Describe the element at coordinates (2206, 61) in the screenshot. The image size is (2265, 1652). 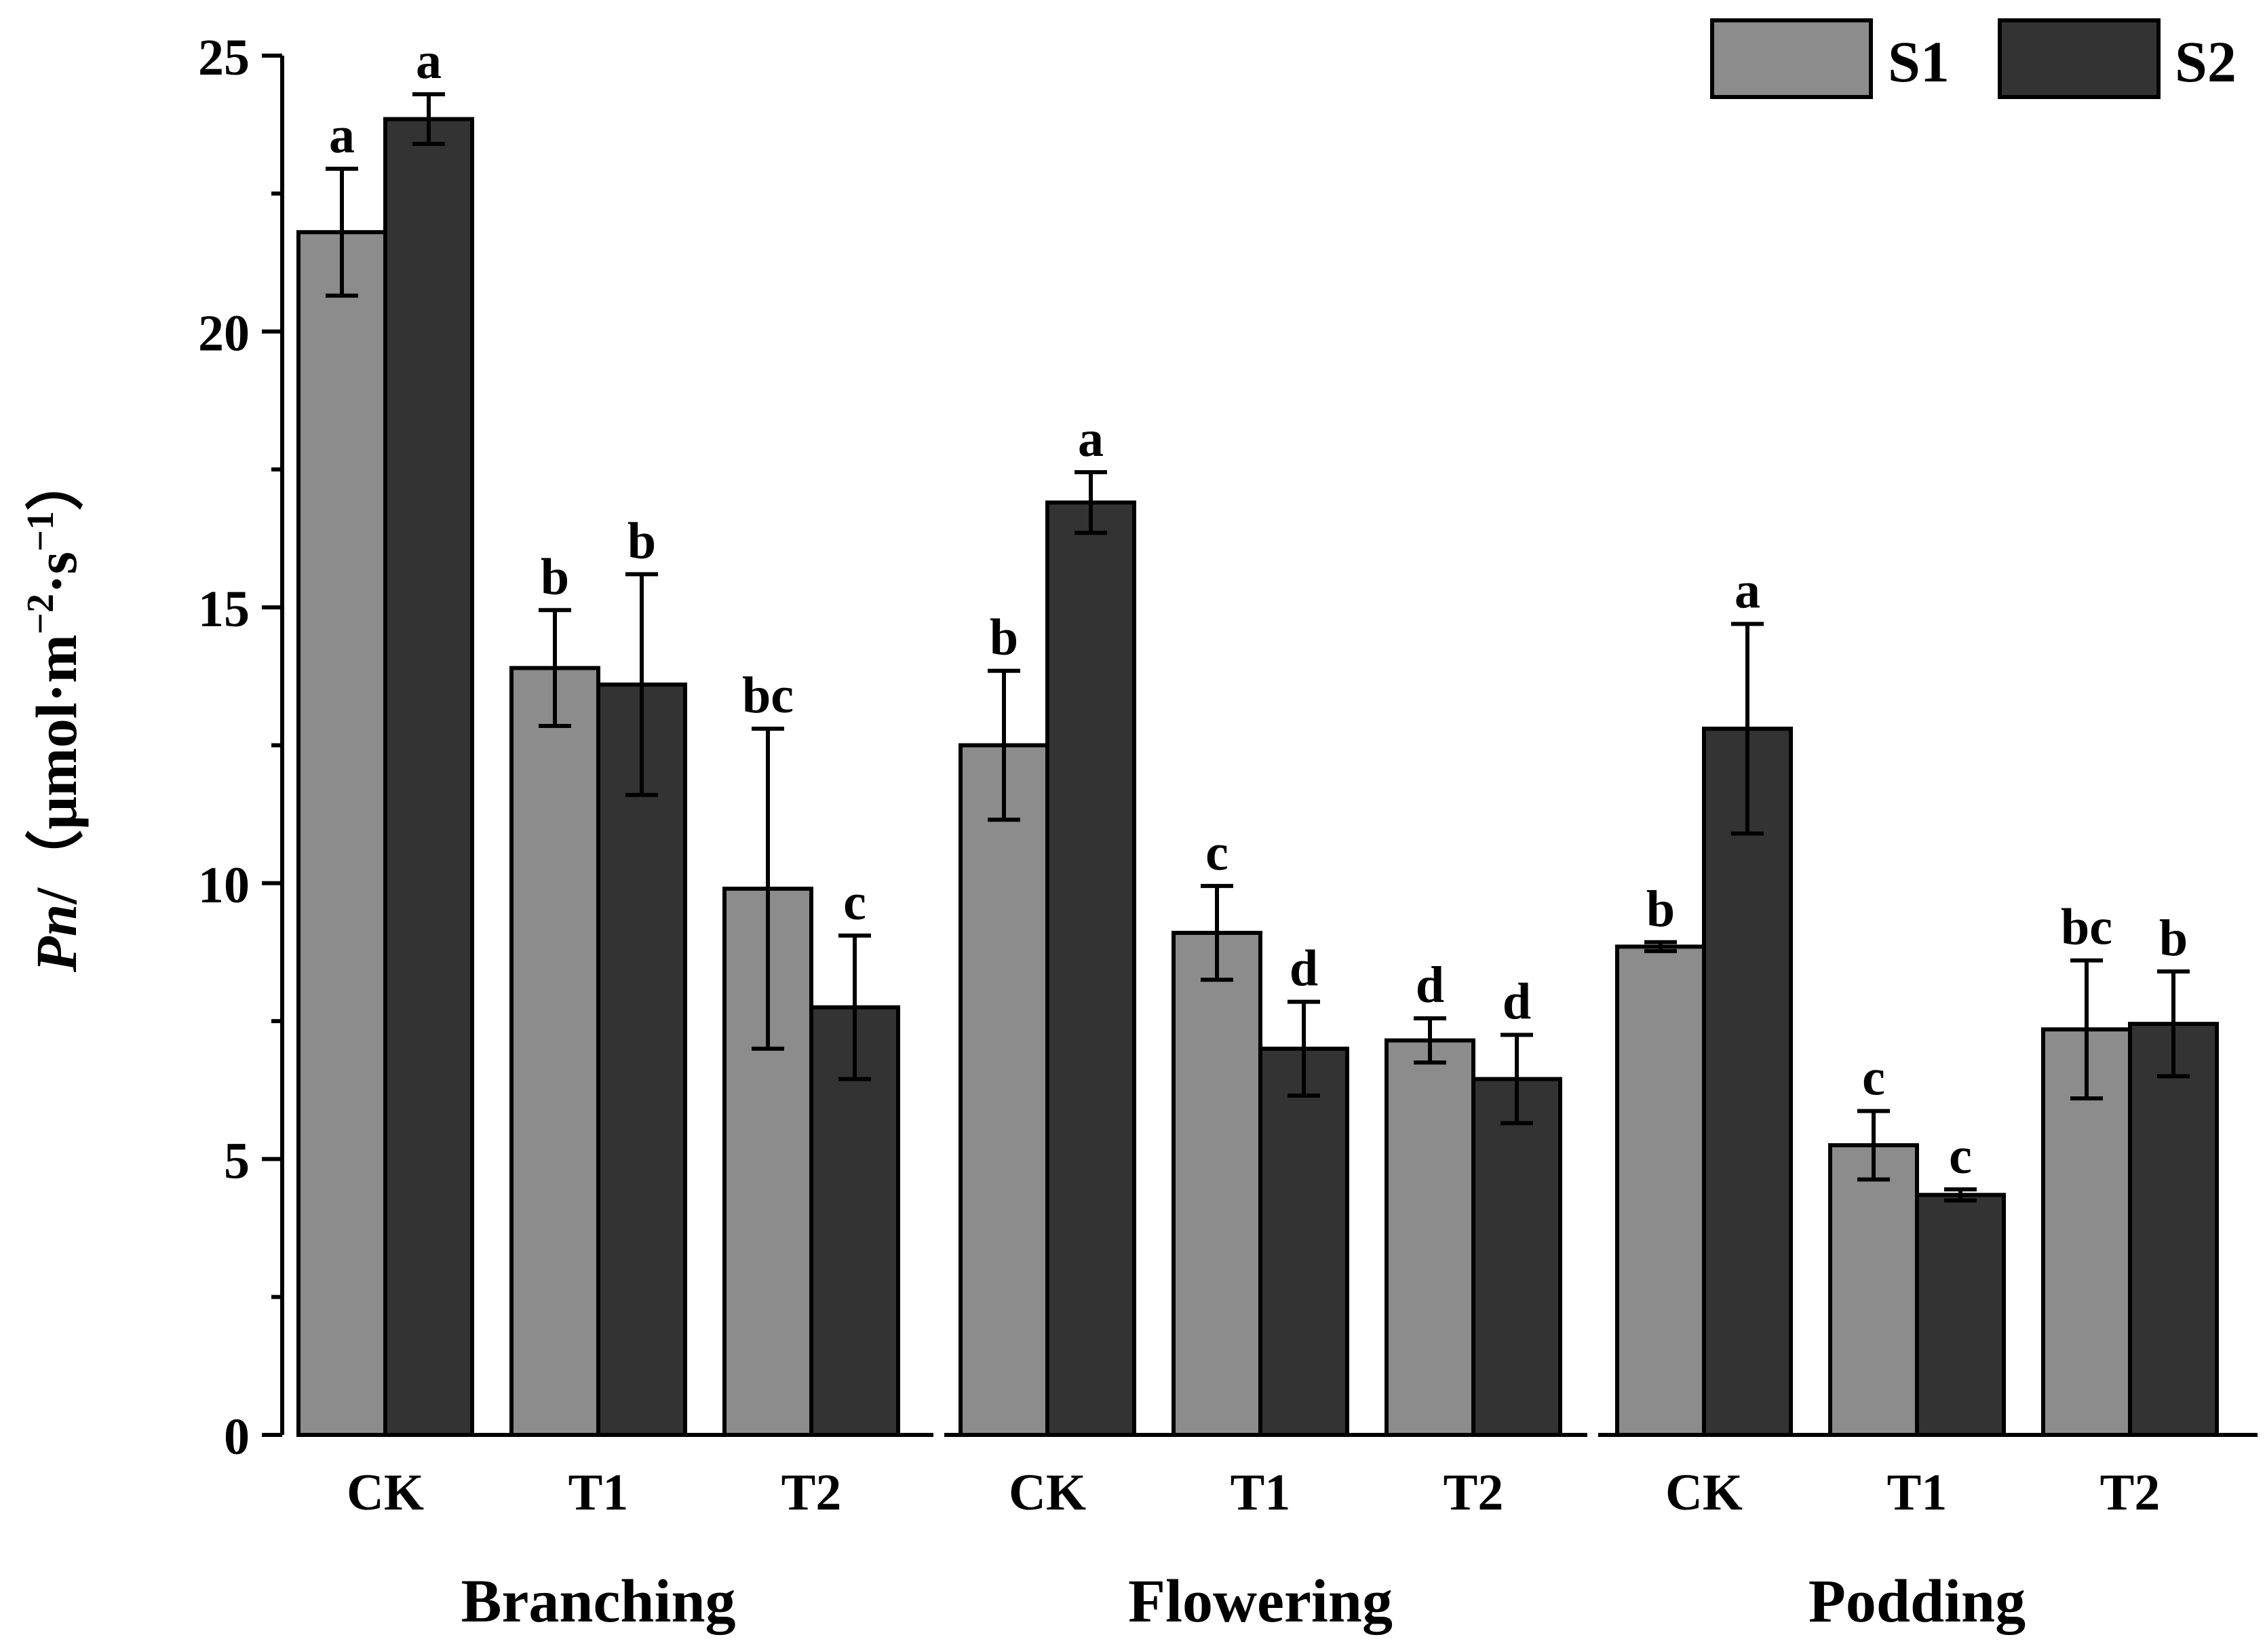
I see `legend-label-s2: S2` at that location.